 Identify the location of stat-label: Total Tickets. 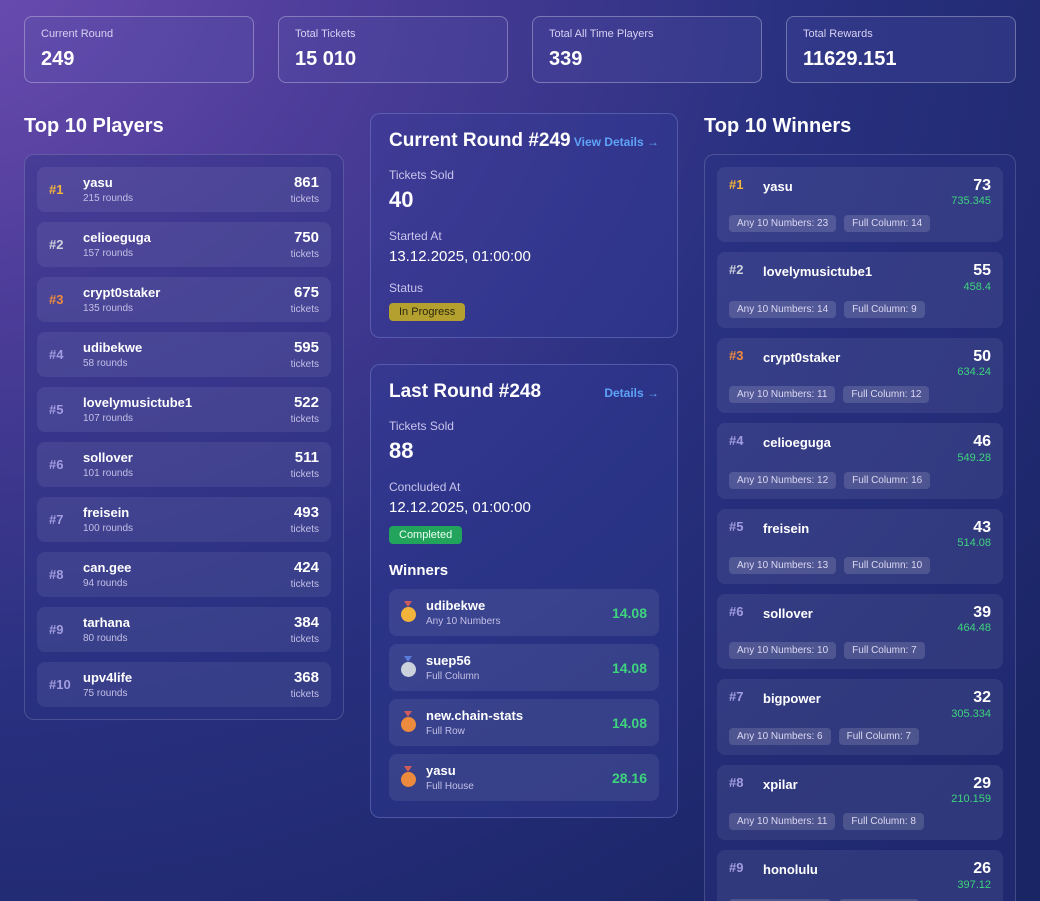
(325, 34).